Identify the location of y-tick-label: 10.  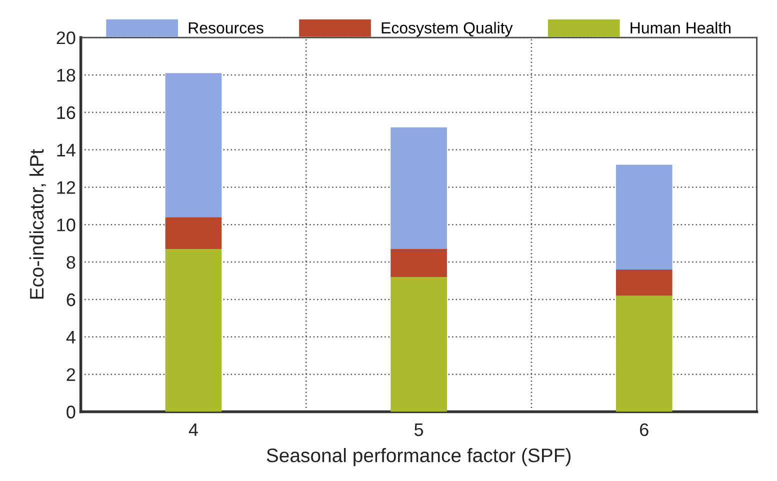
(66, 225).